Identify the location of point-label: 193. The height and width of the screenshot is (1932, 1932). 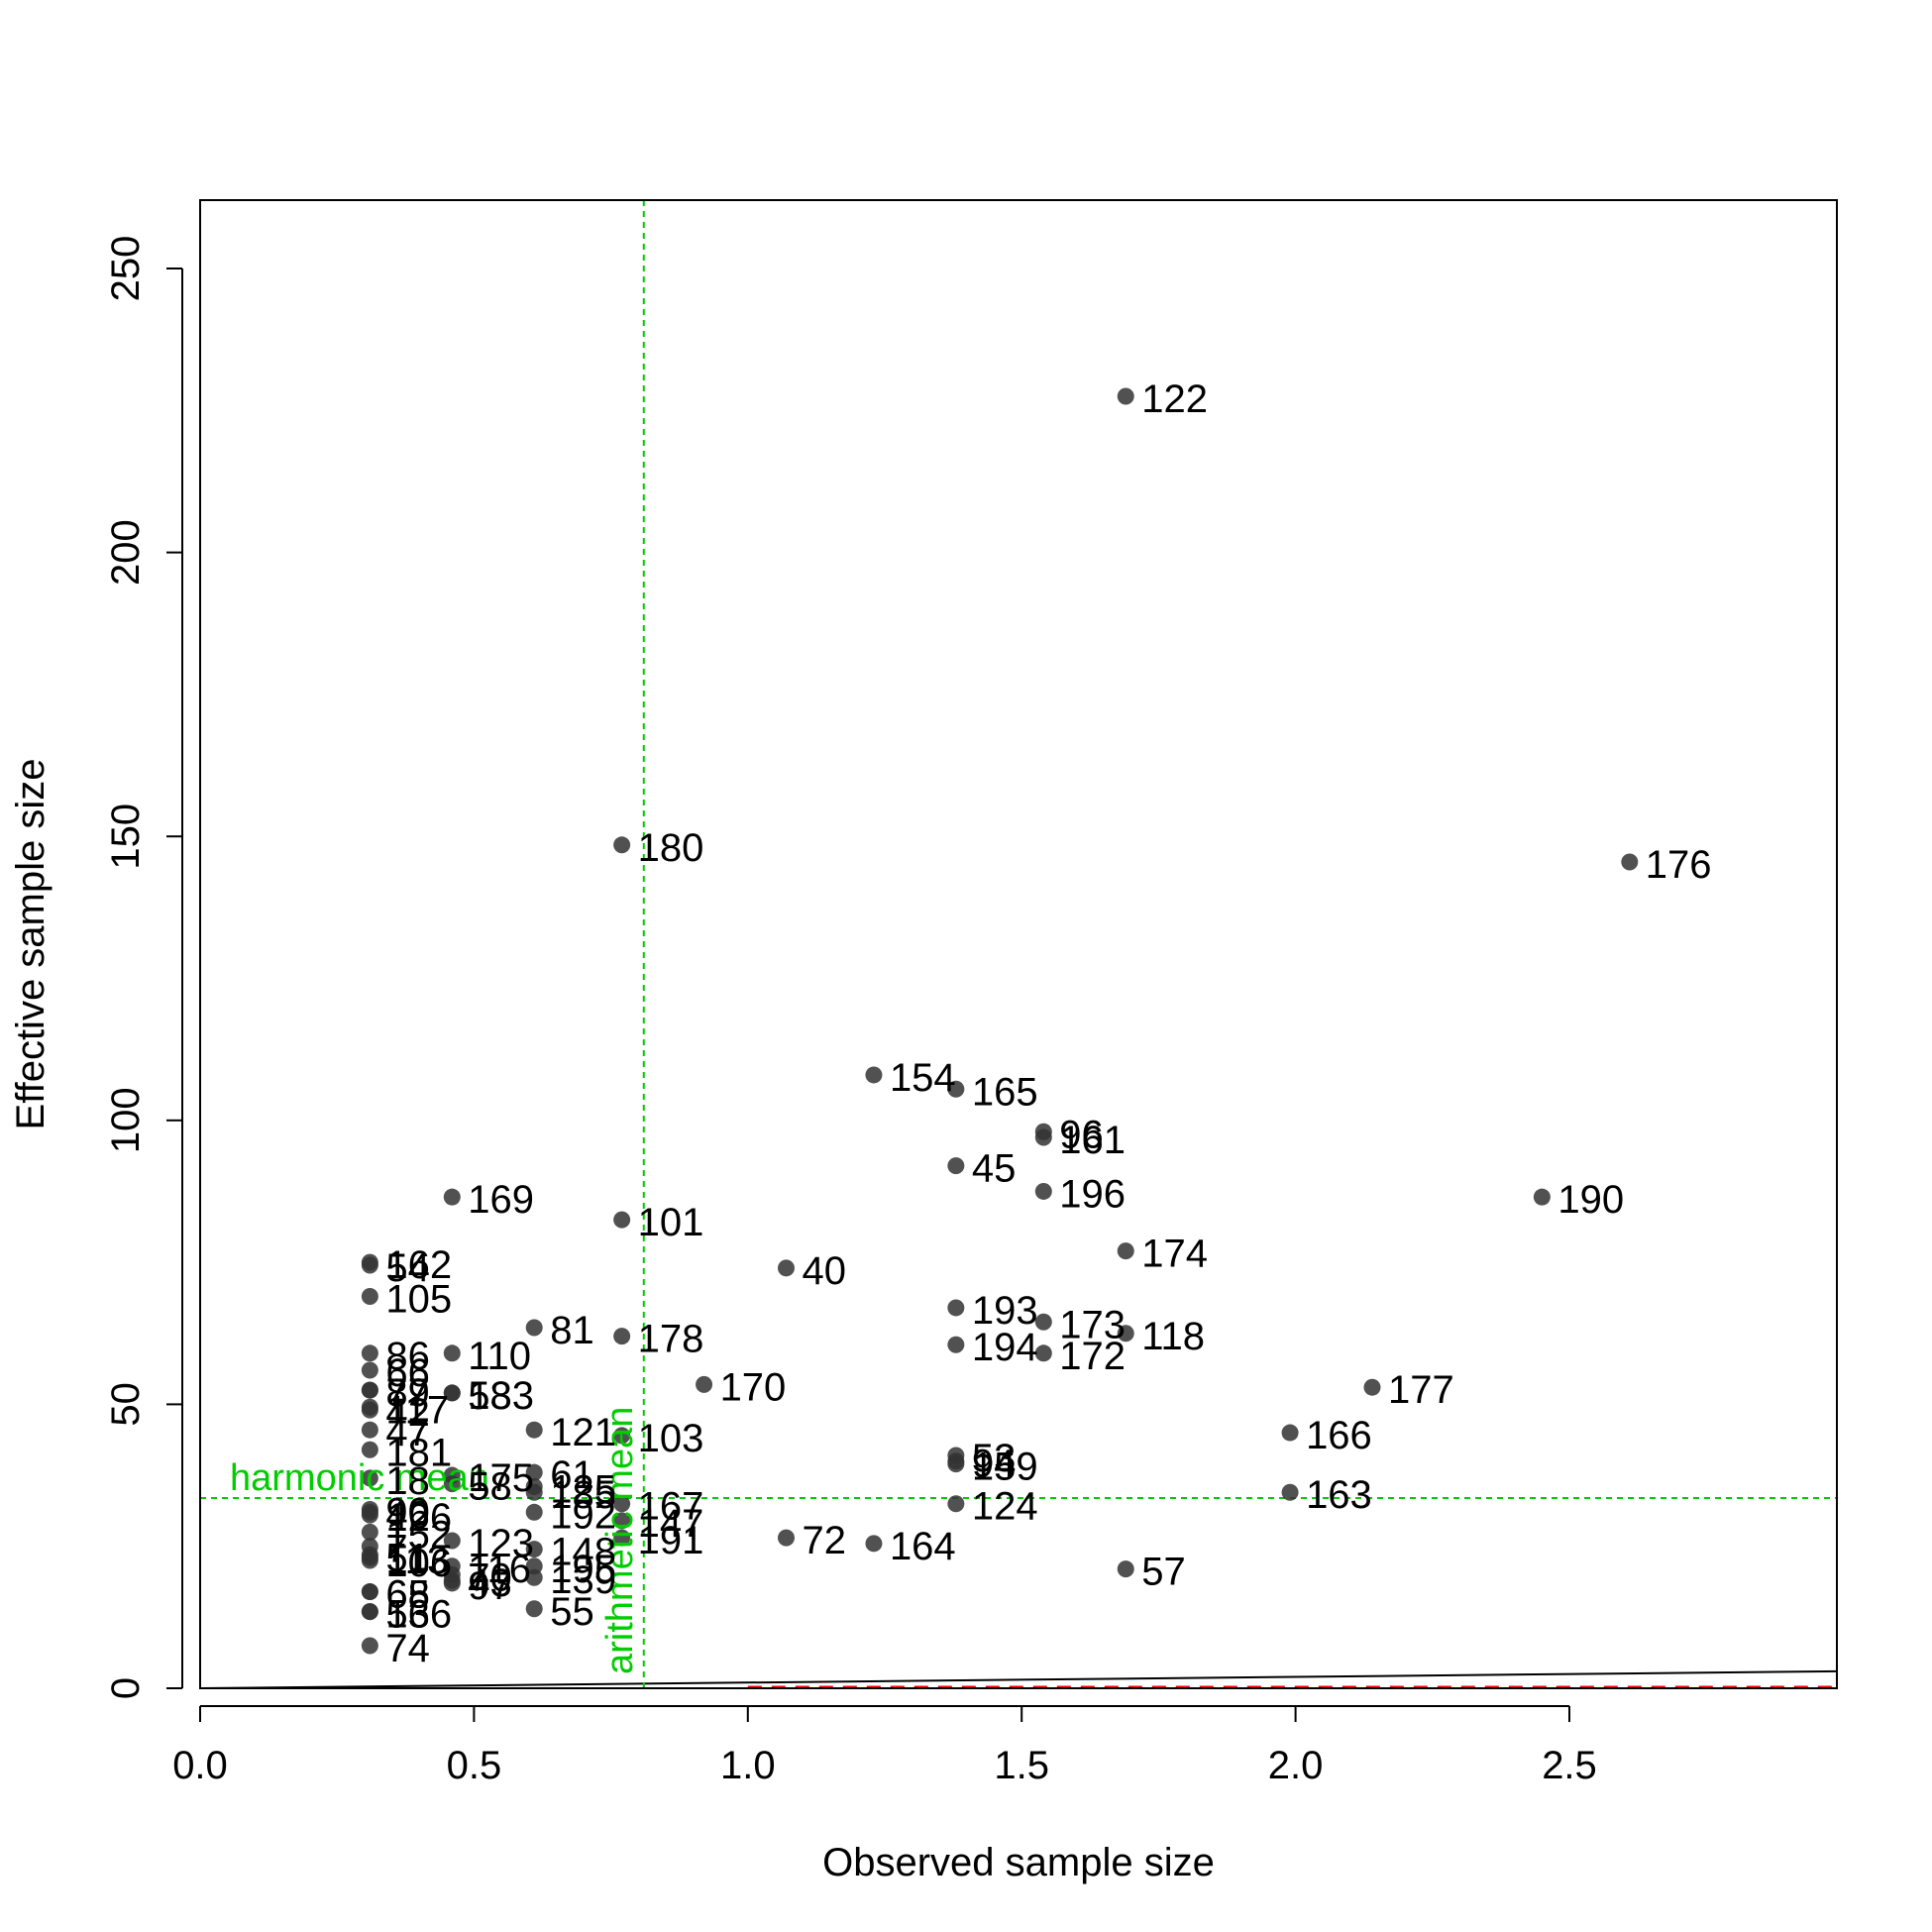
(1005, 1311).